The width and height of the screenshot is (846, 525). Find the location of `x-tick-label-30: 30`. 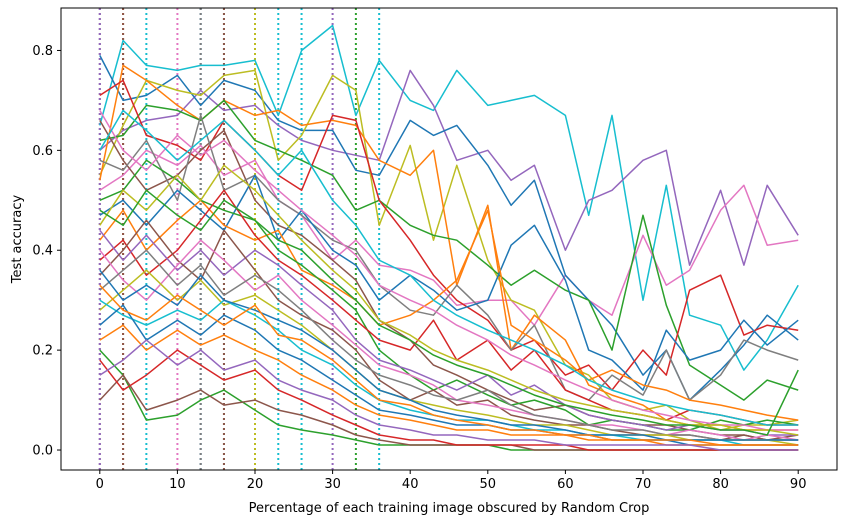

x-tick-label-30: 30 is located at coordinates (332, 484).